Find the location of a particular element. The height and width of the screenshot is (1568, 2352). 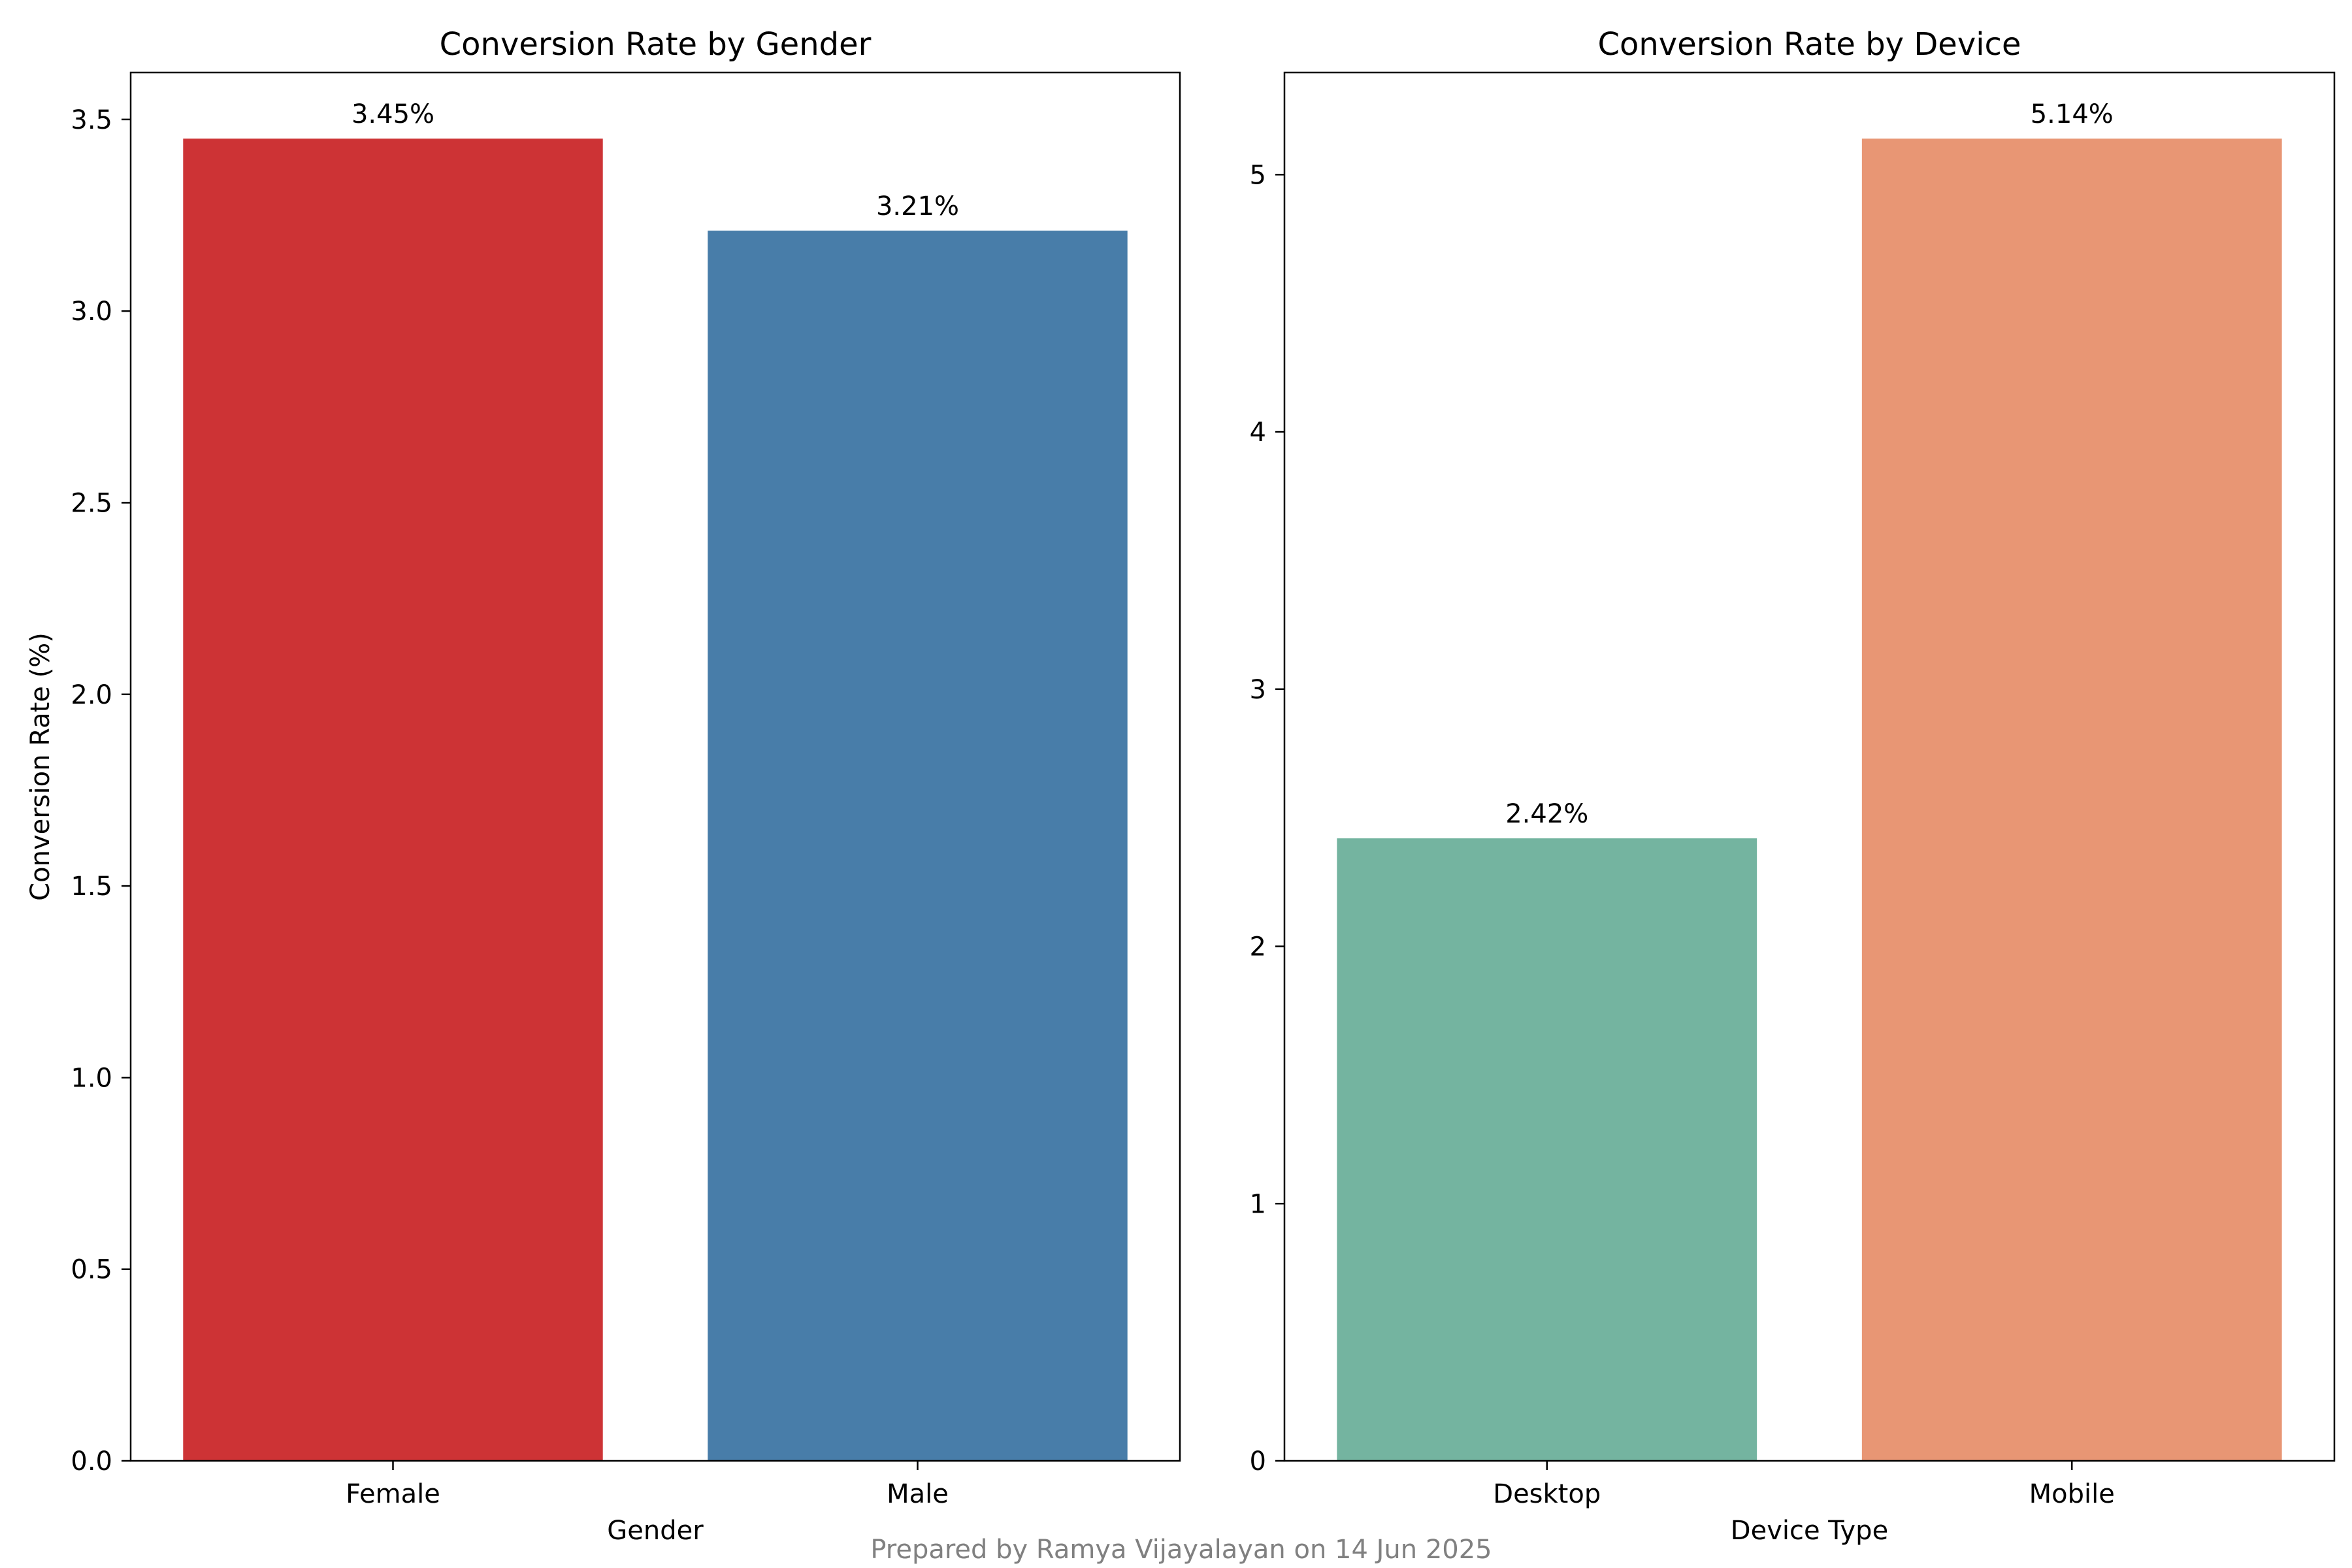

x-tick-label-mobile: Mobile is located at coordinates (2072, 1494).